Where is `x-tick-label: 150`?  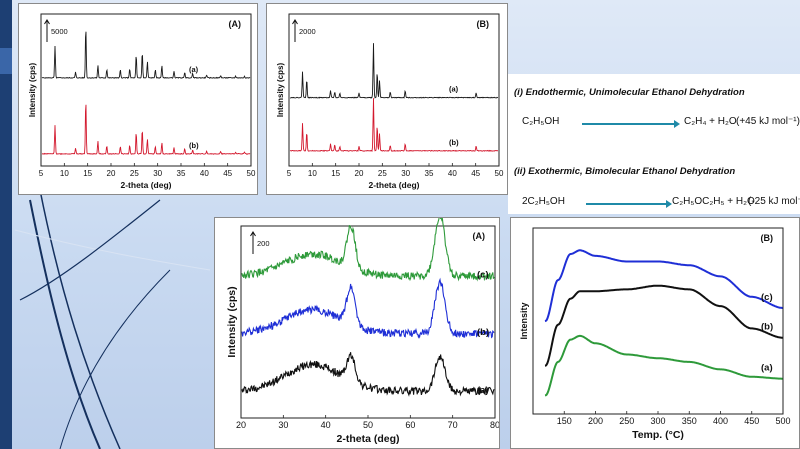 x-tick-label: 150 is located at coordinates (564, 421).